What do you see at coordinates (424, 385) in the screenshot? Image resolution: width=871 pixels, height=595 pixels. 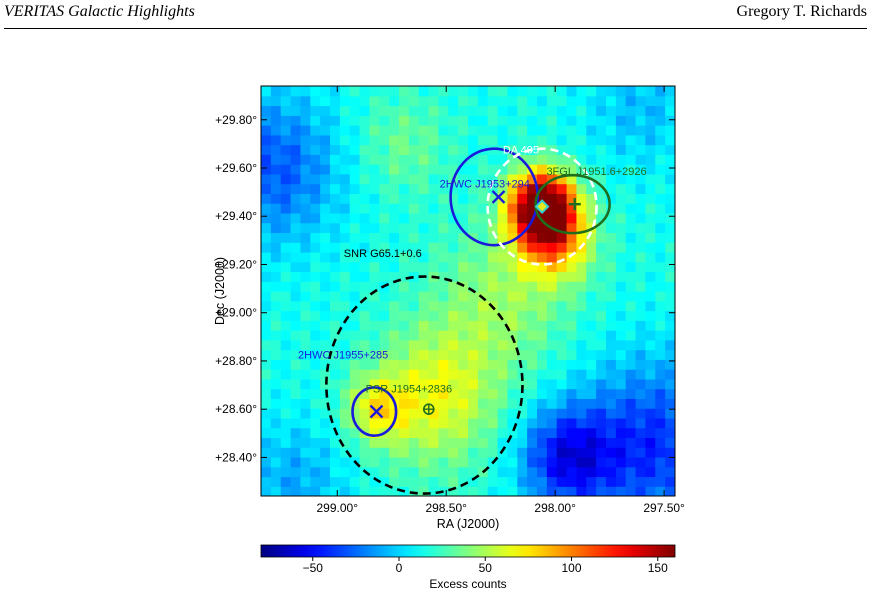 I see `region-circle` at bounding box center [424, 385].